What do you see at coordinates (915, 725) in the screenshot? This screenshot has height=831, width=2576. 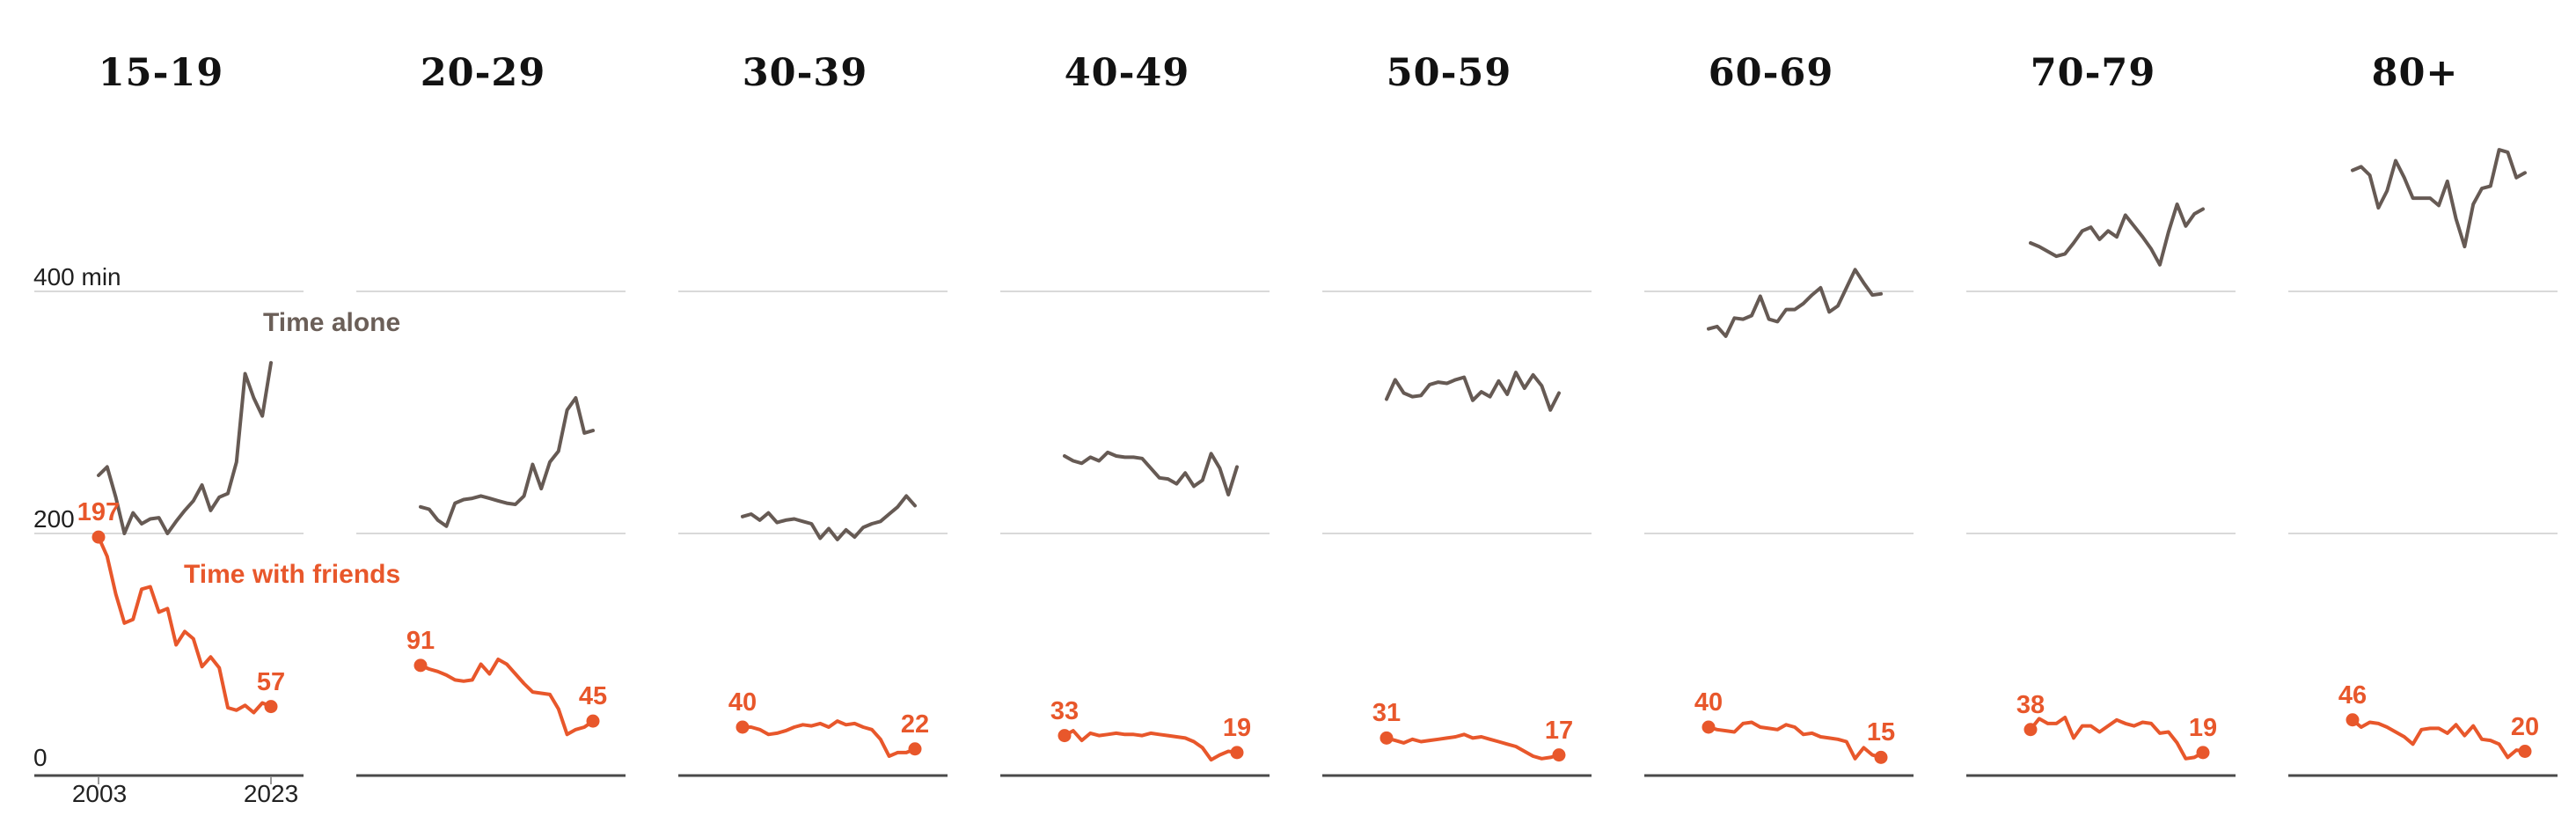 I see `friends-end-value: 22` at bounding box center [915, 725].